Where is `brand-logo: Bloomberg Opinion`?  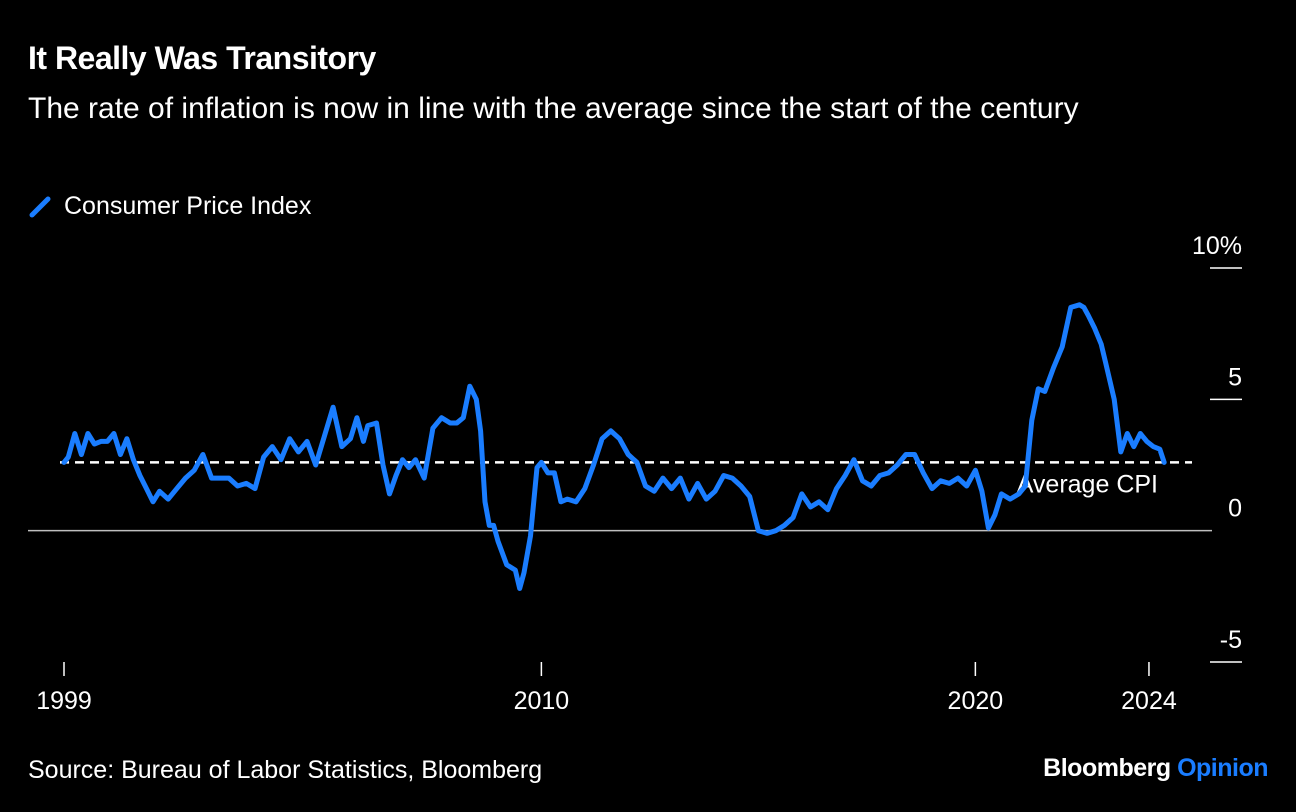 brand-logo: Bloomberg Opinion is located at coordinates (1155, 768).